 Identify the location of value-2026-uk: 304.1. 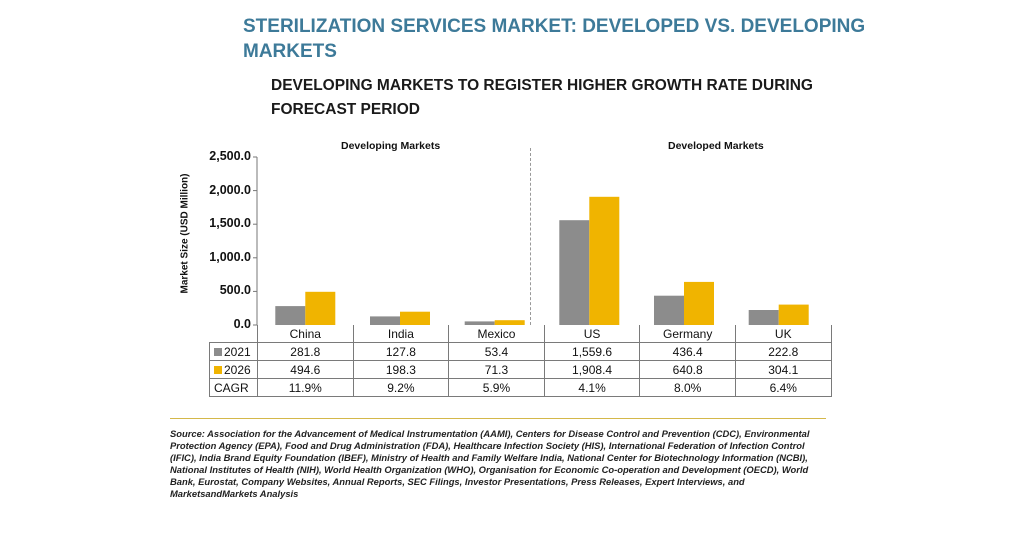
(783, 369).